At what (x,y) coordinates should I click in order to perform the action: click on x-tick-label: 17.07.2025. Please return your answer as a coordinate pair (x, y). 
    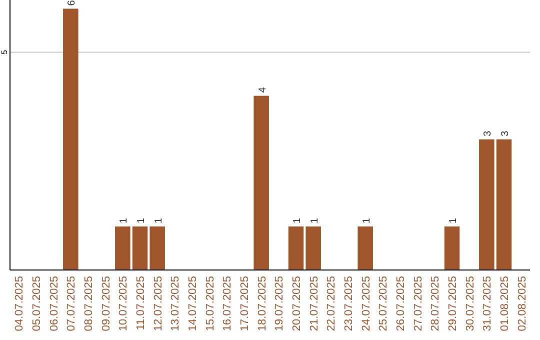
    Looking at the image, I should click on (245, 304).